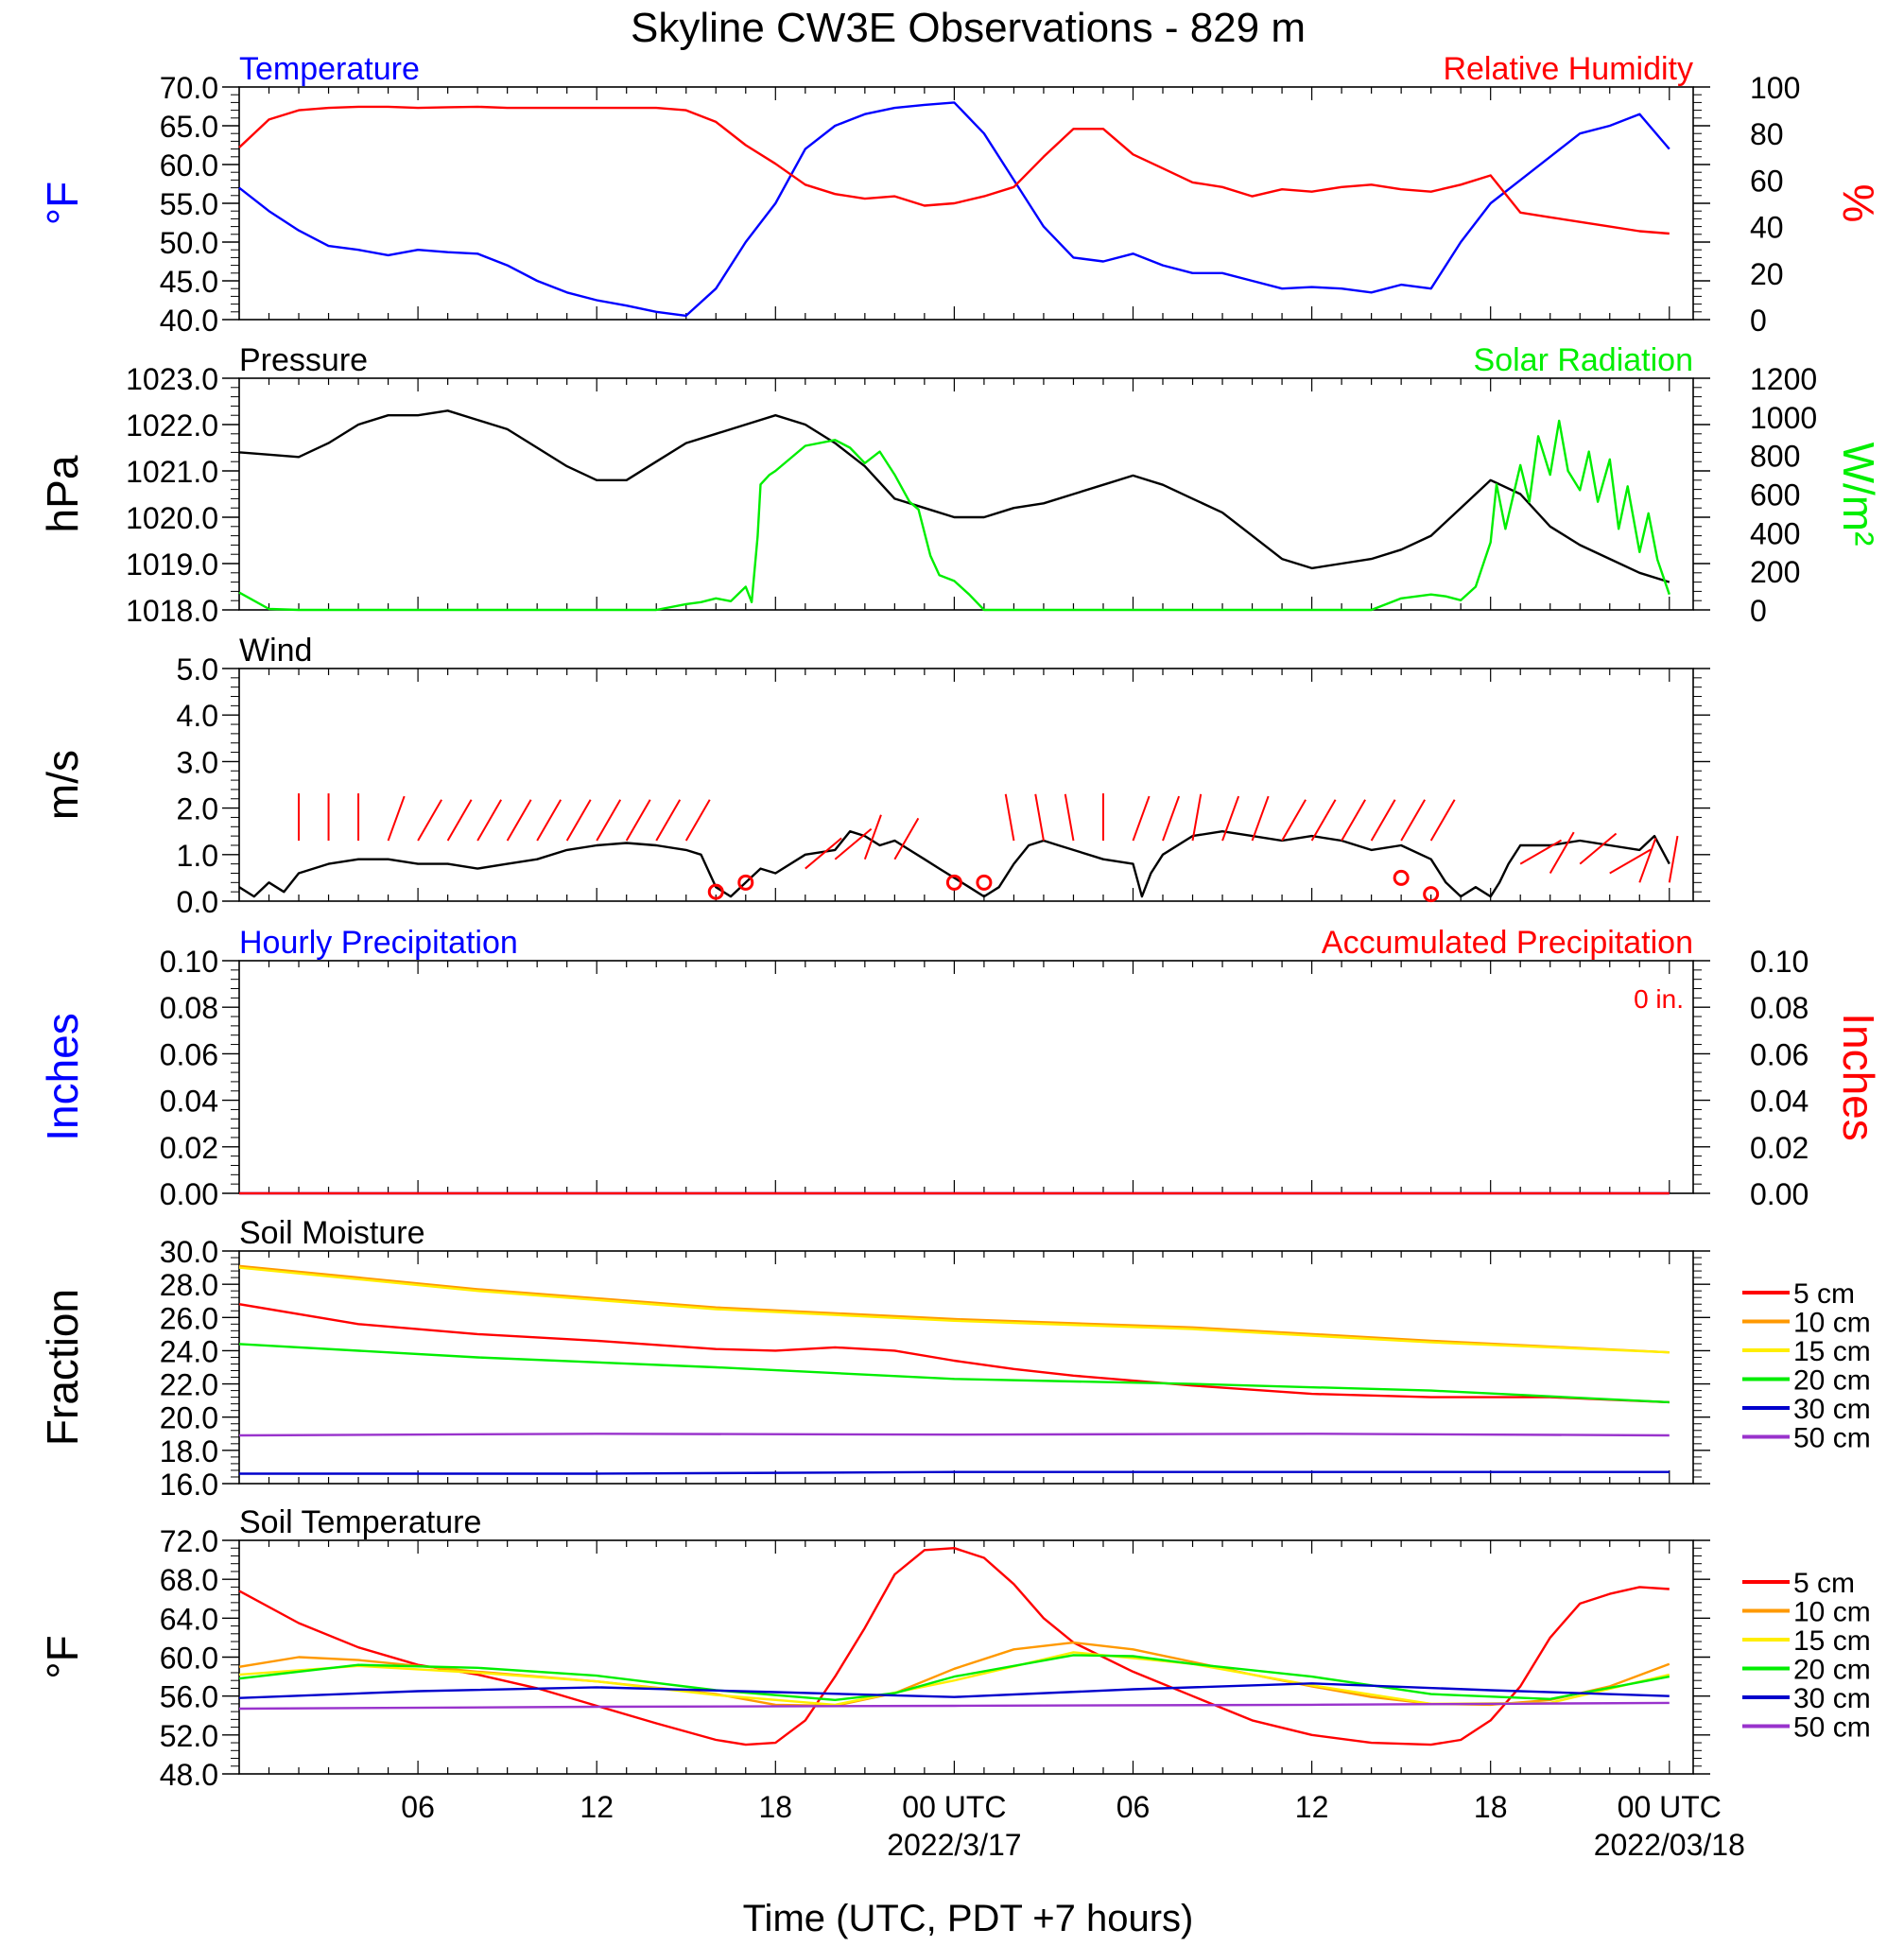 Image resolution: width=1904 pixels, height=1946 pixels. Describe the element at coordinates (378, 943) in the screenshot. I see `panel-left-title: Hourly Precipitation` at that location.